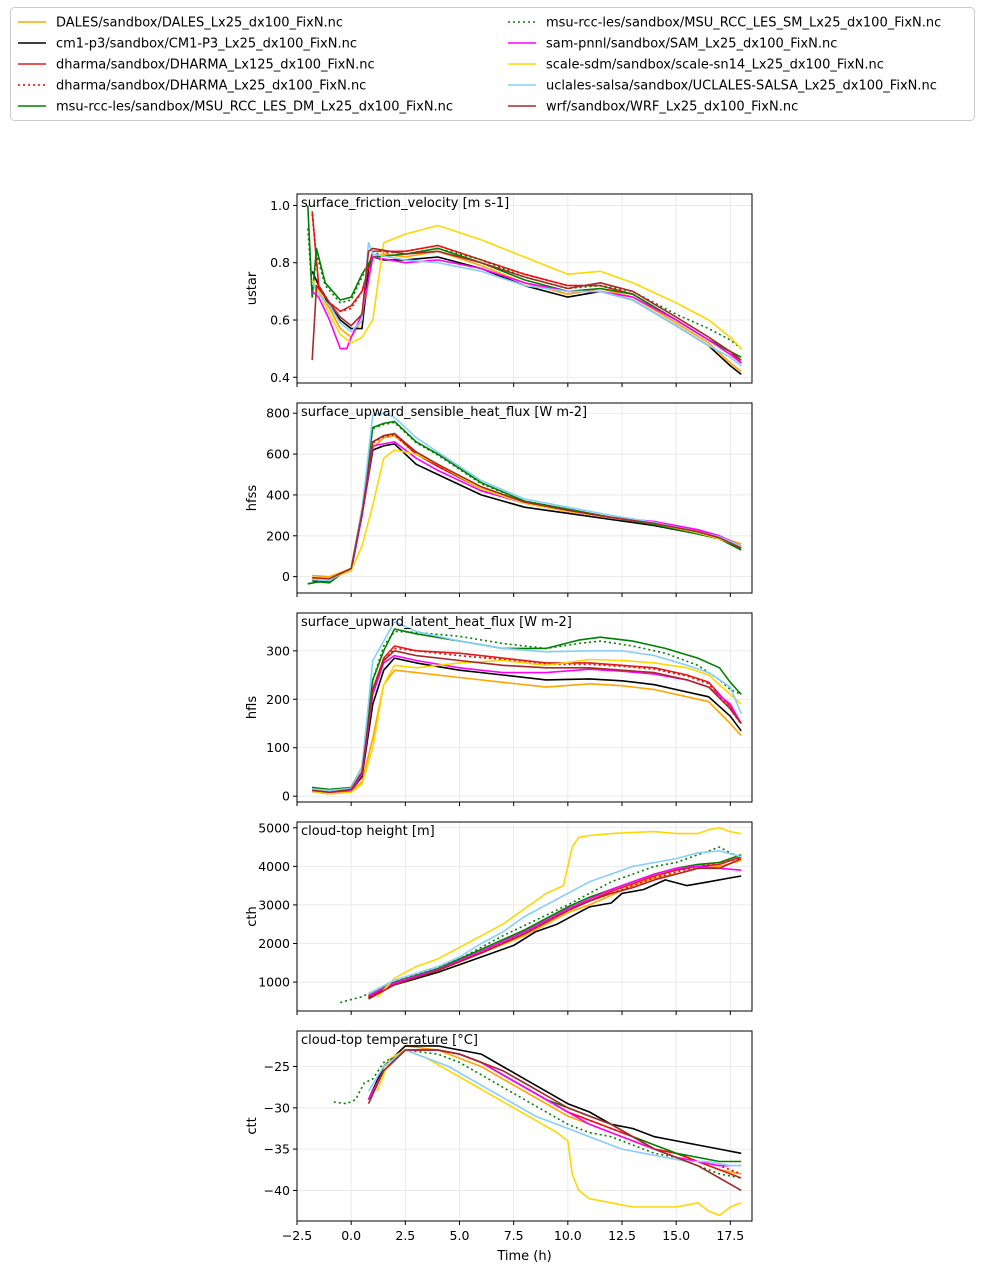 Image resolution: width=983 pixels, height=1274 pixels. Describe the element at coordinates (730, 1235) in the screenshot. I see `x-tick-label: 17.5` at that location.